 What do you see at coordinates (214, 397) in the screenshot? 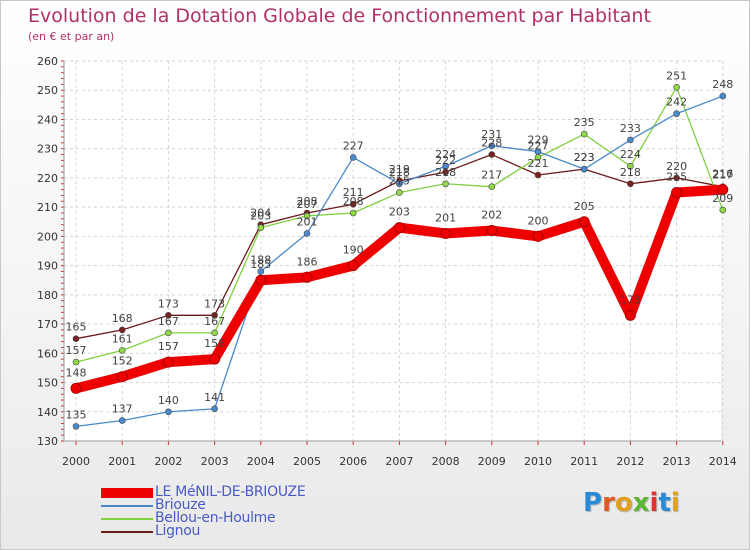
I see `data-label: 141` at bounding box center [214, 397].